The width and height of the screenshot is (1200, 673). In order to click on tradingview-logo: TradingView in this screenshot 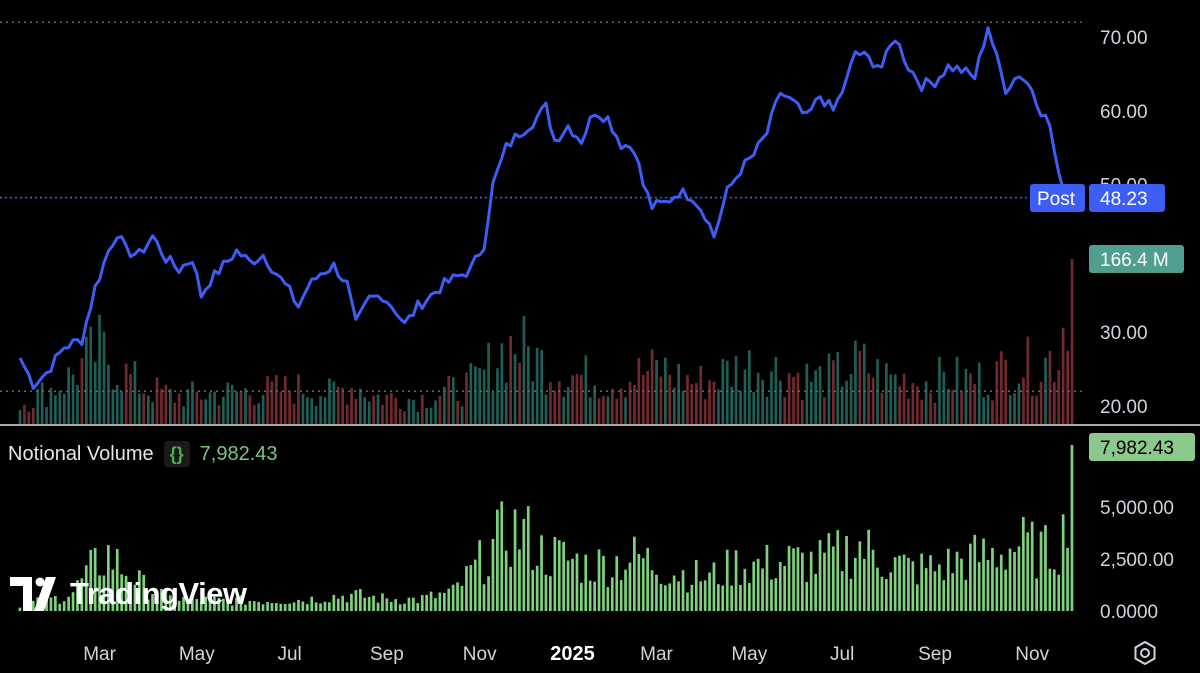, I will do `click(128, 594)`.